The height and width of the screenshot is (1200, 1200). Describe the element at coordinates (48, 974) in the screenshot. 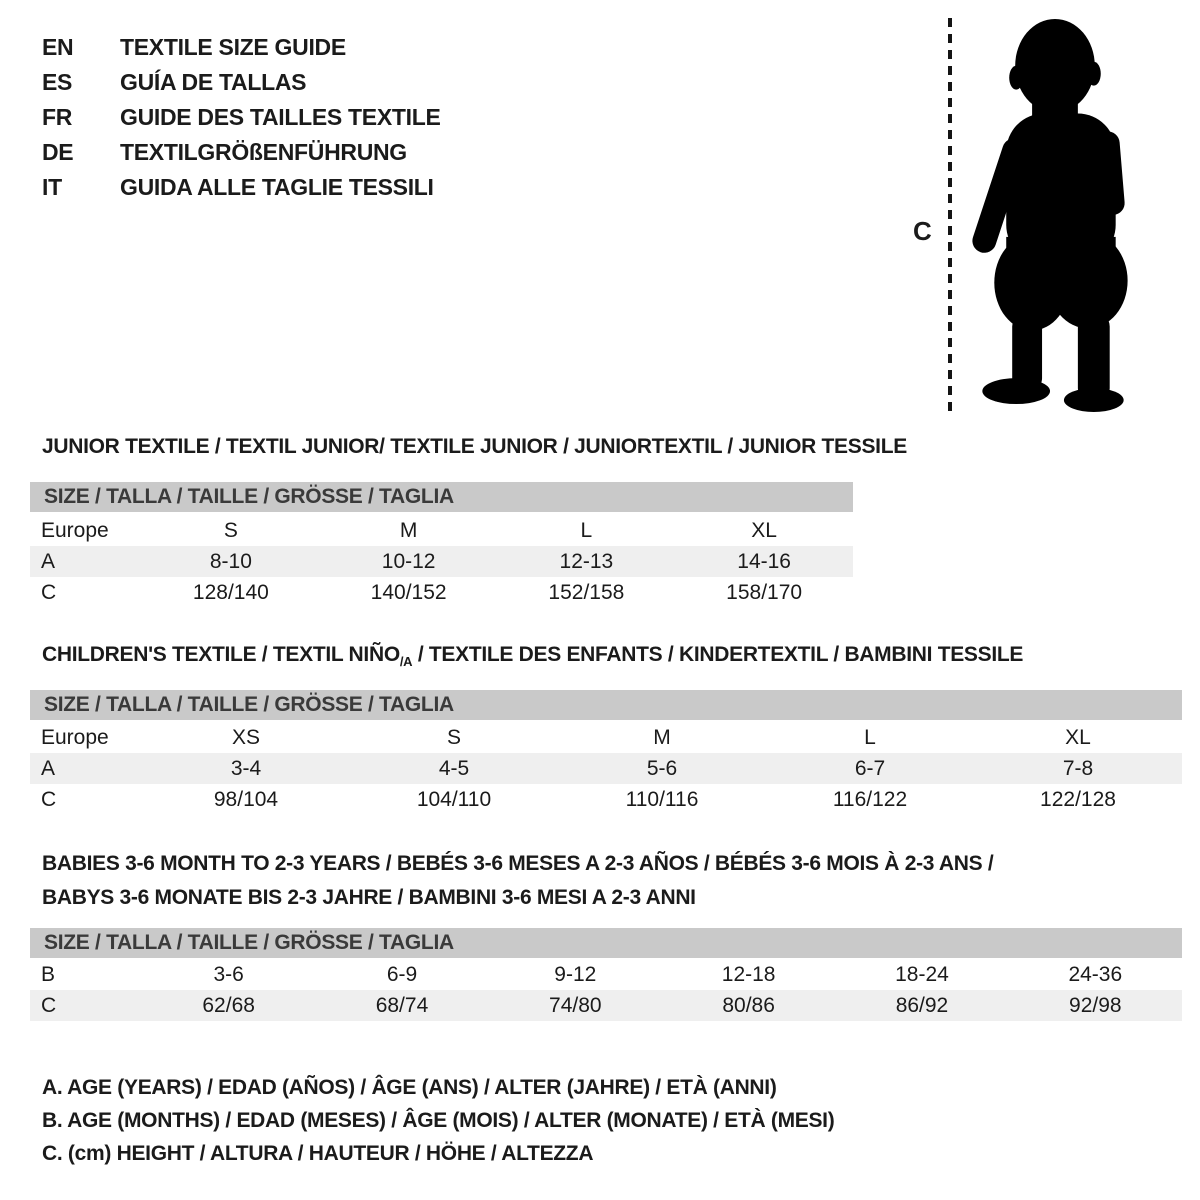

I see `row-label-cell: B` at that location.